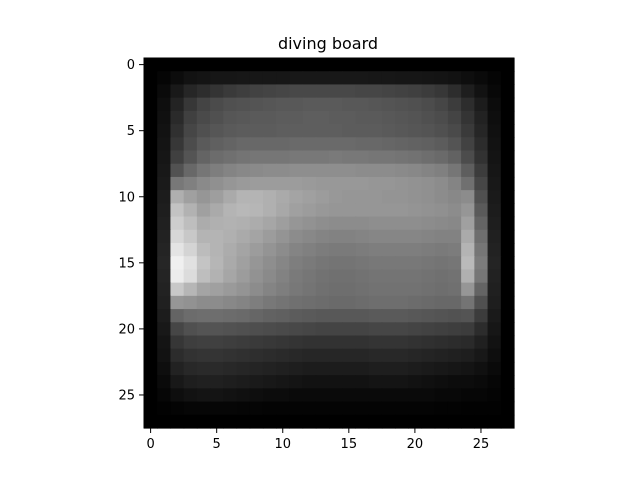  What do you see at coordinates (415, 444) in the screenshot?
I see `x-tick-label: 20` at bounding box center [415, 444].